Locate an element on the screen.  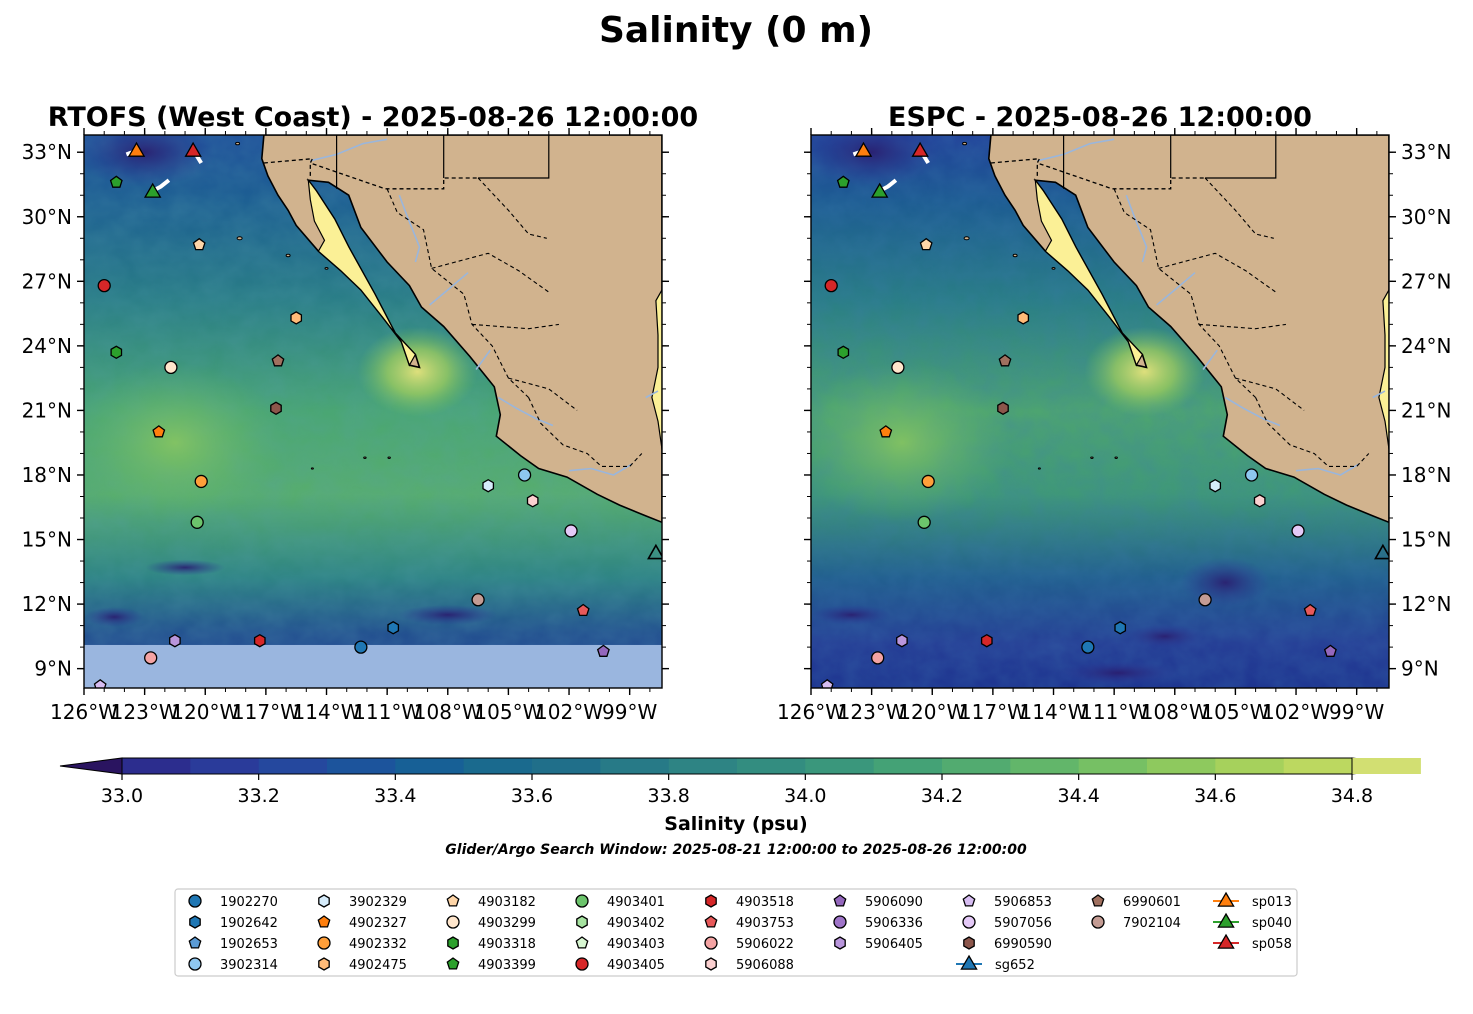
glider-sp058 is located at coordinates (193, 149).